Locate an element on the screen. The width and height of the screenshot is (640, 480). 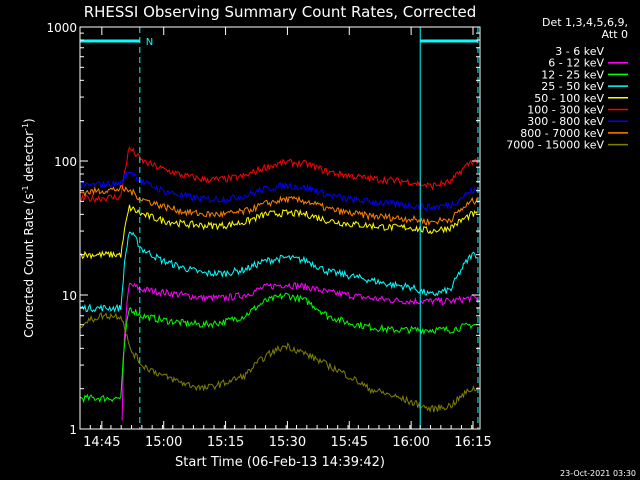
legend-header-1: Det 1,3,4,5,6,9, is located at coordinates (585, 22).